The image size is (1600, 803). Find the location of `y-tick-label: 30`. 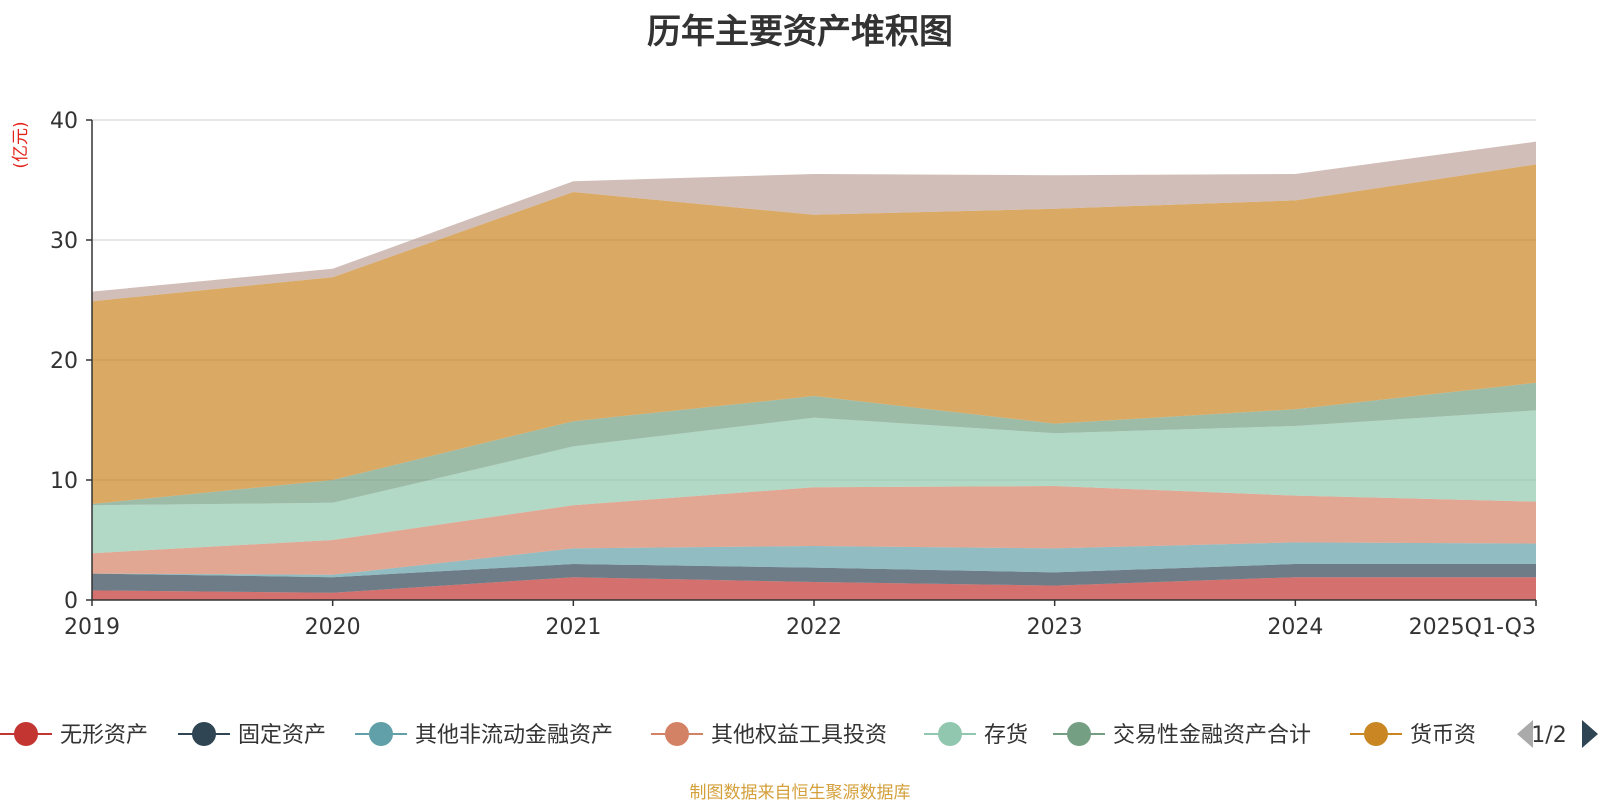

y-tick-label: 30 is located at coordinates (64, 241).